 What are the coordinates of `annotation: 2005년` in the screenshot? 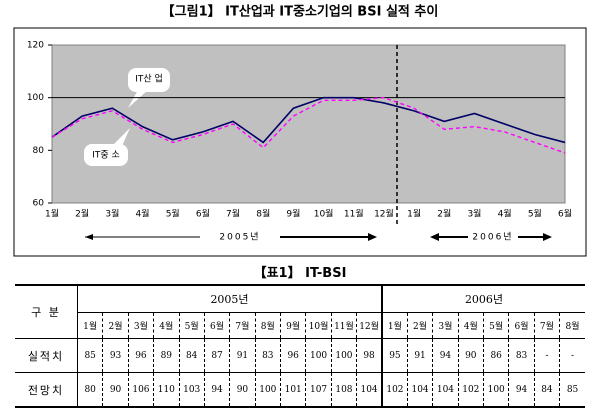 It's located at (239, 237).